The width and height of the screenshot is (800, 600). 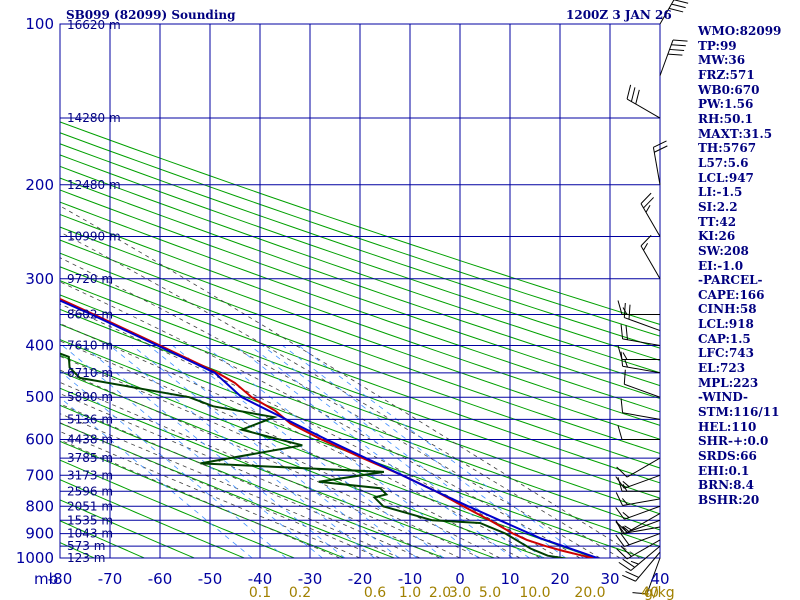 I want to click on index-item: WMO:82099, so click(x=740, y=31).